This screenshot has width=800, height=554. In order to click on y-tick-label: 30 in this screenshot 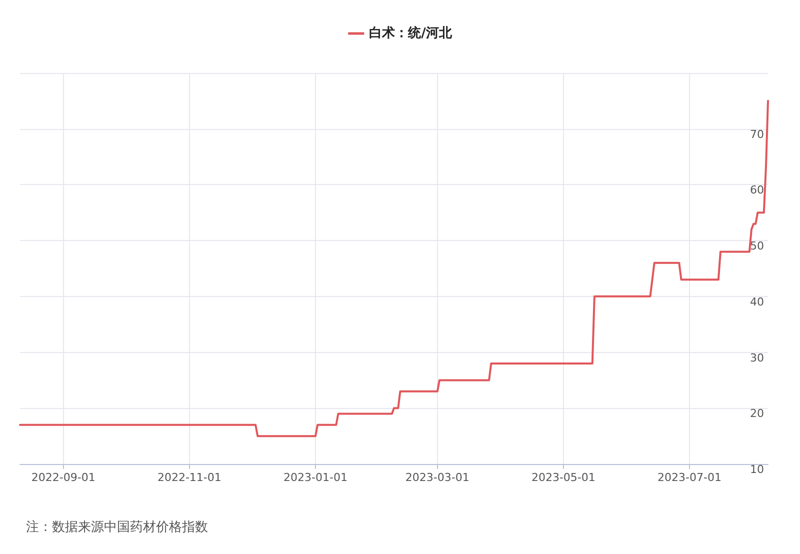, I will do `click(757, 357)`.